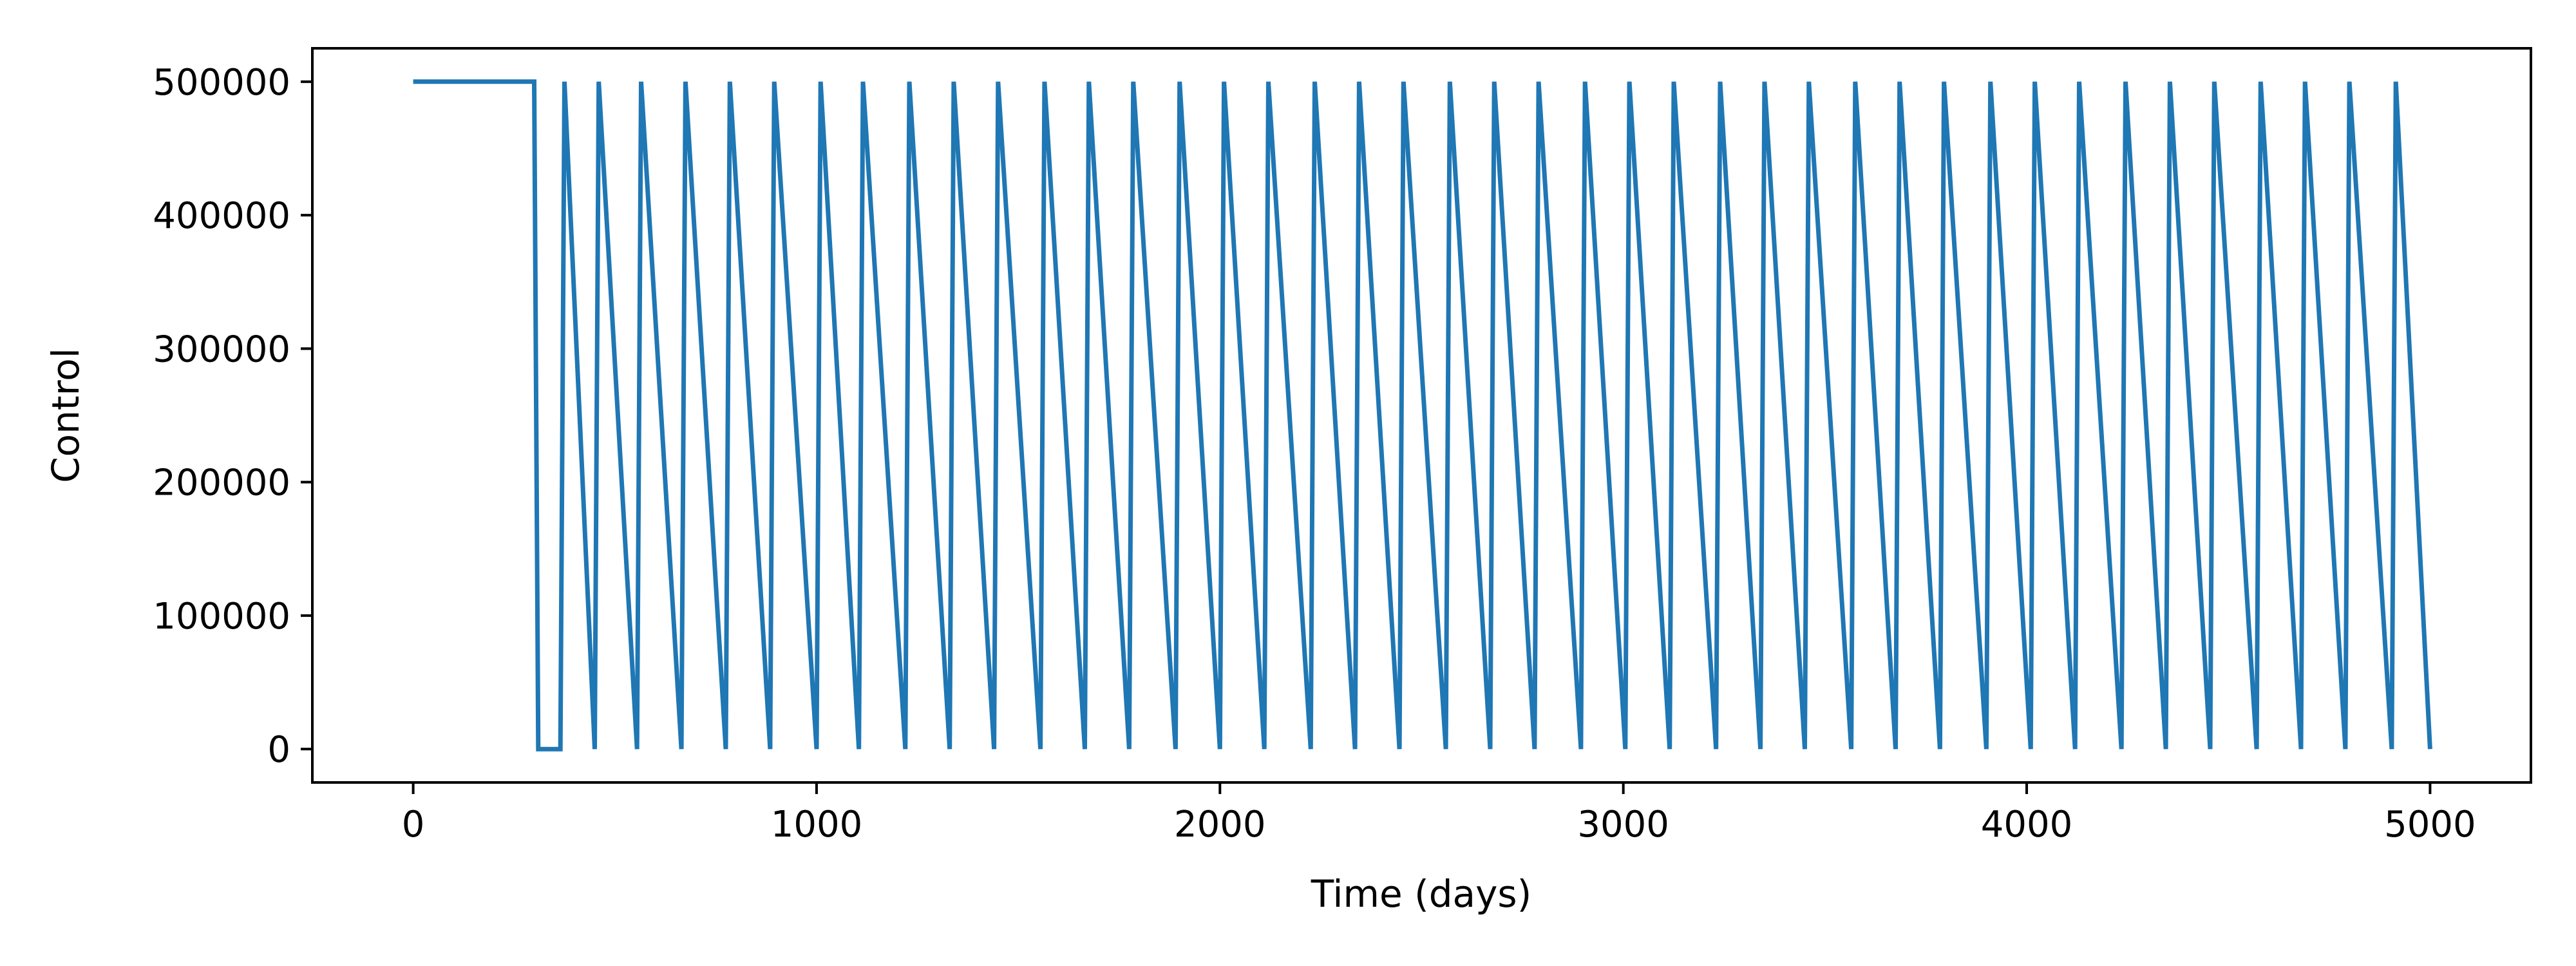  I want to click on y-axis-label: Control, so click(66, 415).